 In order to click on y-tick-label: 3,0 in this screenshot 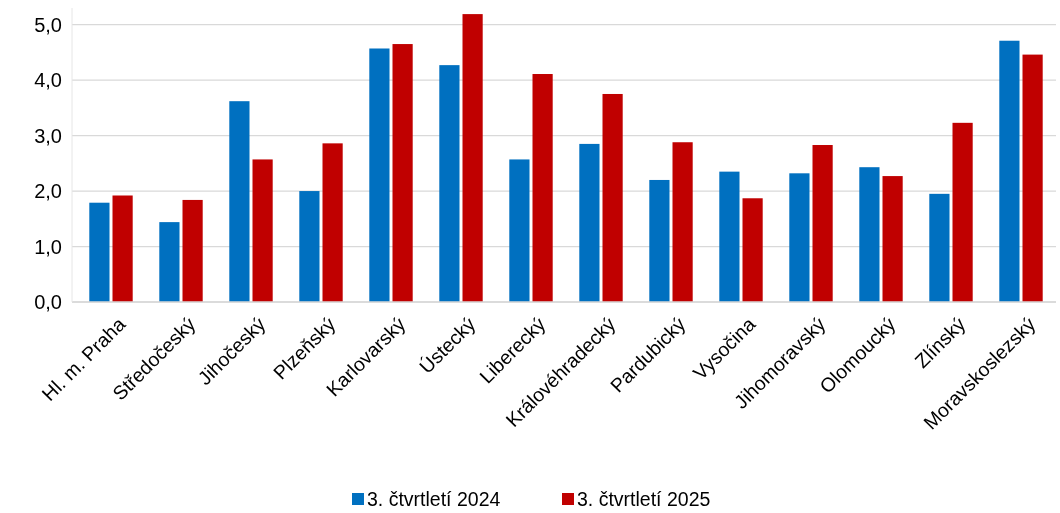, I will do `click(48, 135)`.